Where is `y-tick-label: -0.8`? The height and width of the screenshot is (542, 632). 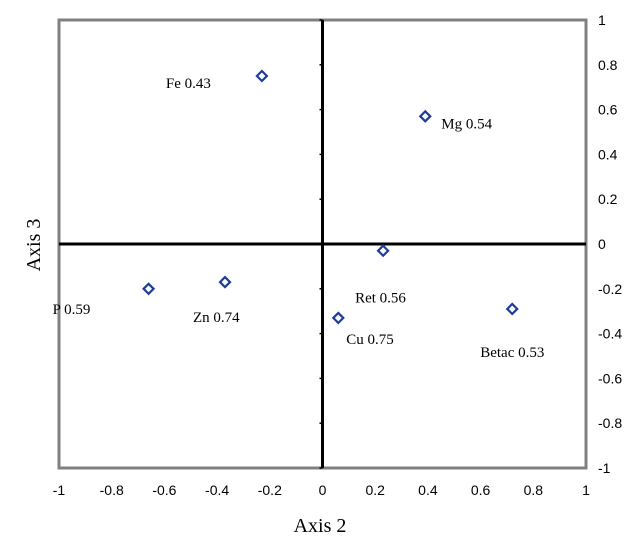 y-tick-label: -0.8 is located at coordinates (610, 423).